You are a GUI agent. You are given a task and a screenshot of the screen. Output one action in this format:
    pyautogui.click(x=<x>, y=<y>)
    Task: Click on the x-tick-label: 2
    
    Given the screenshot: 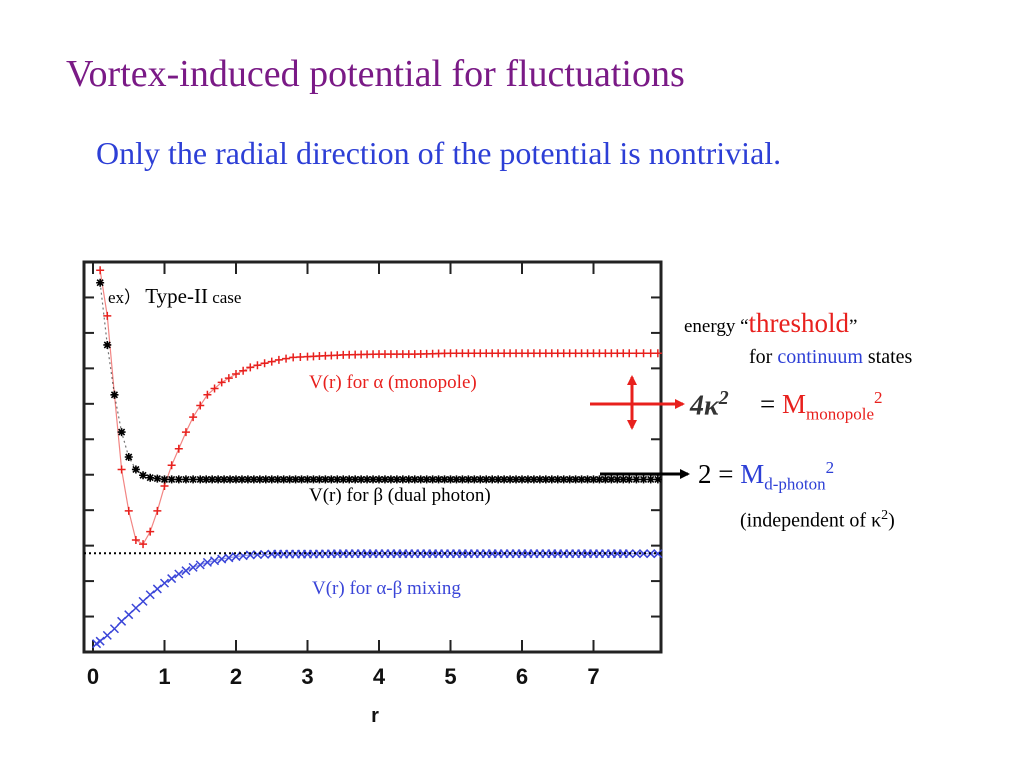 What is the action you would take?
    pyautogui.click(x=236, y=676)
    